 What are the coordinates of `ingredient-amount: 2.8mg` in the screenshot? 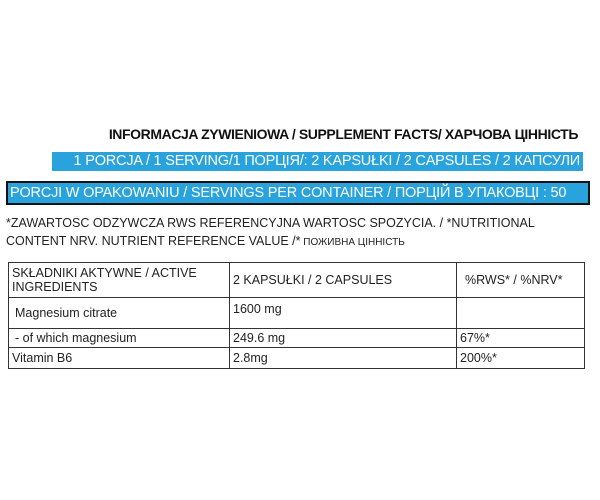 It's located at (343, 358).